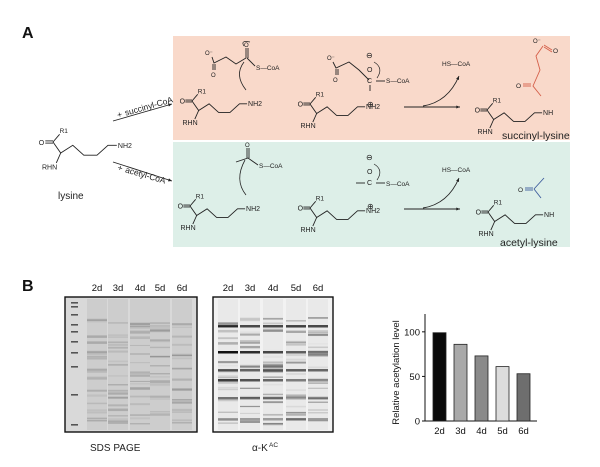 The width and height of the screenshot is (600, 467). Describe the element at coordinates (145, 107) in the screenshot. I see `succinyl-coa-reagent-label: + succinyl-CoA` at that location.